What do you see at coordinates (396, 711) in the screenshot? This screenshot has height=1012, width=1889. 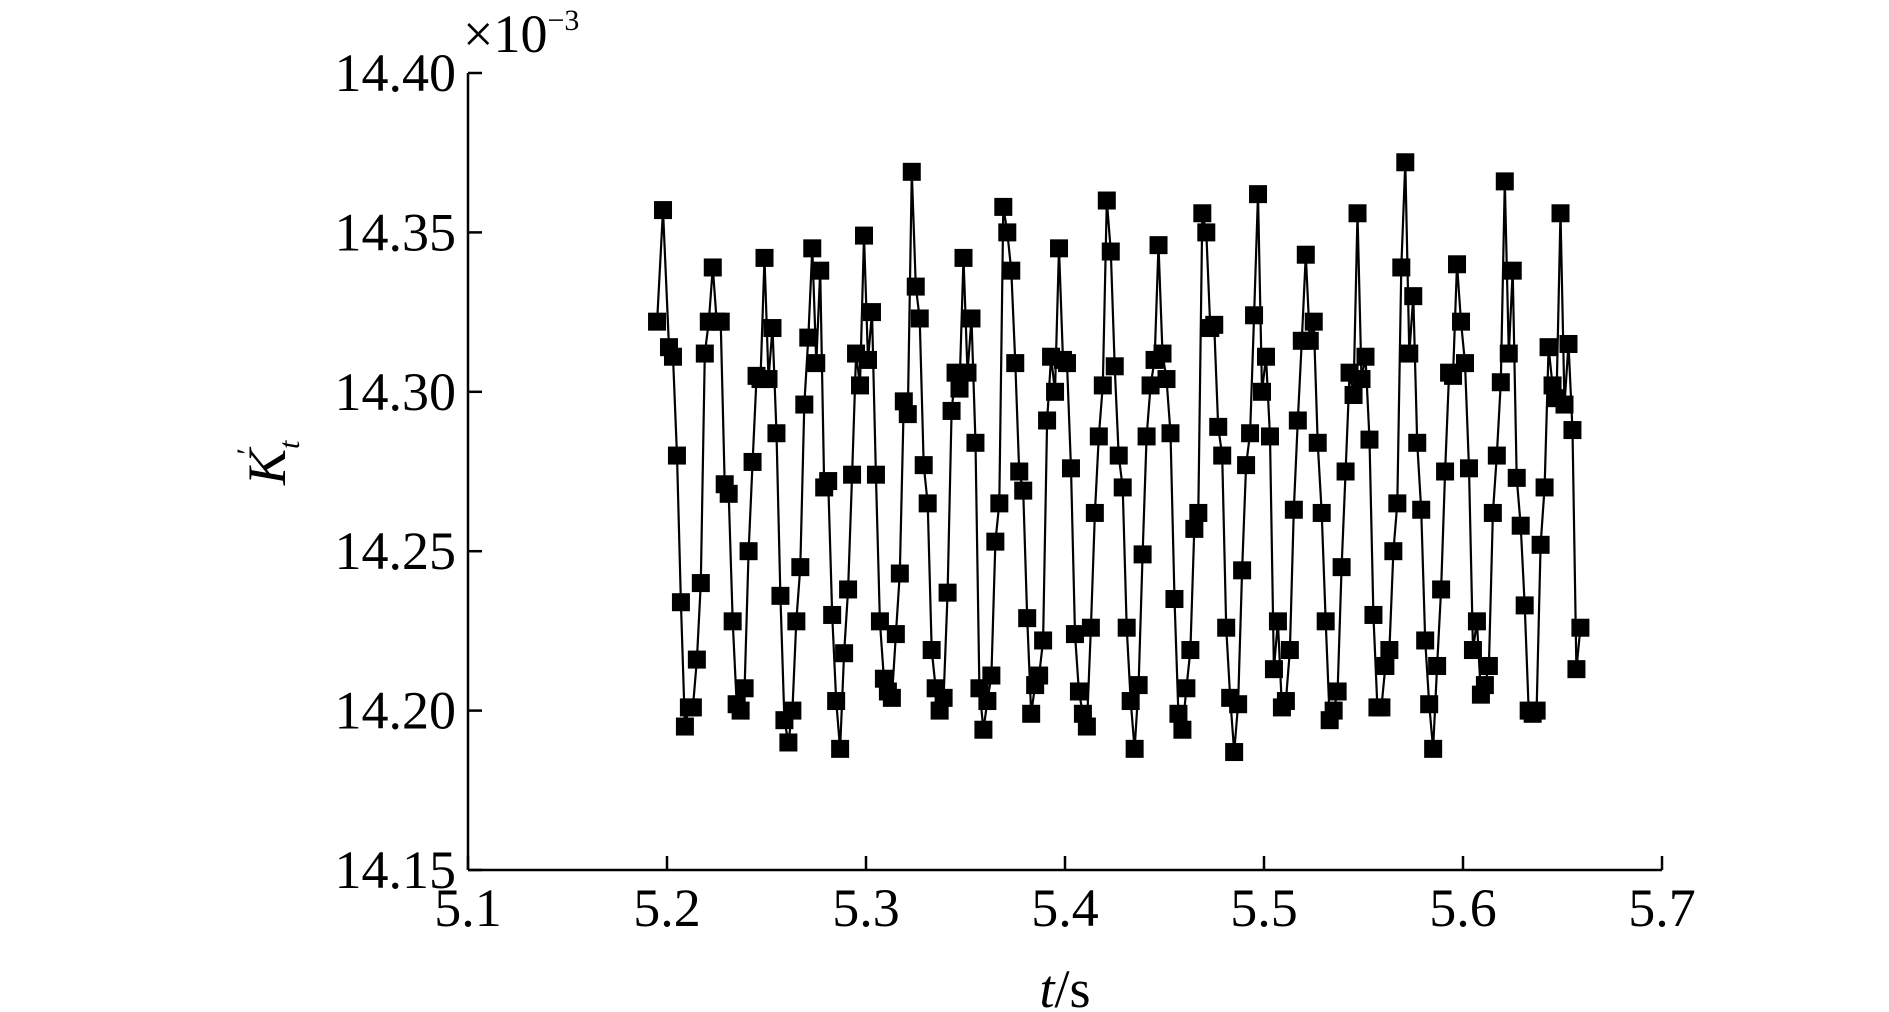 I see `y-tick-label: 14.20` at bounding box center [396, 711].